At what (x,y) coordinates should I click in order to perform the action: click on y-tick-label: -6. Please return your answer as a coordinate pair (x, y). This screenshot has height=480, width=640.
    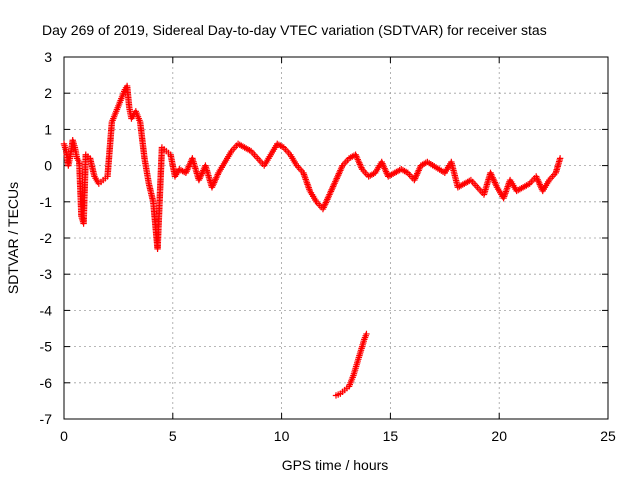
    Looking at the image, I should click on (46, 383).